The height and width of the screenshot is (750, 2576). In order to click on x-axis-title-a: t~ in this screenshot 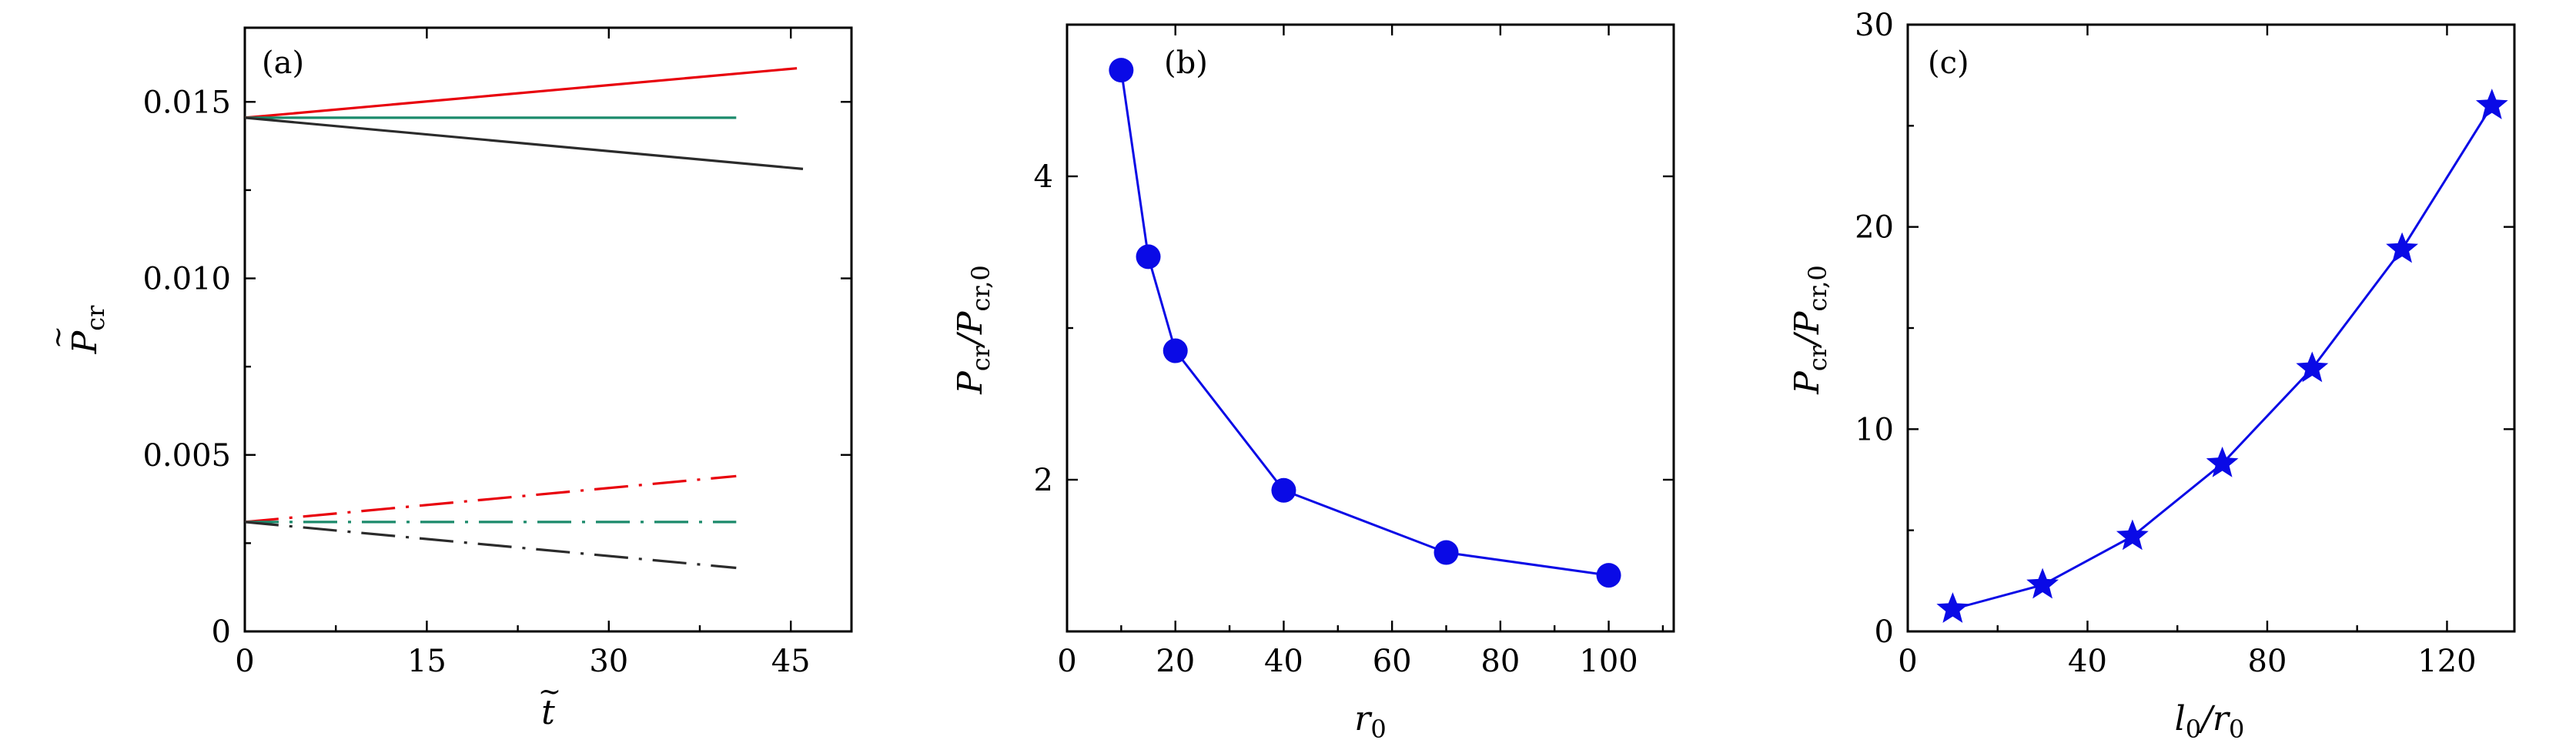, I will do `click(549, 704)`.